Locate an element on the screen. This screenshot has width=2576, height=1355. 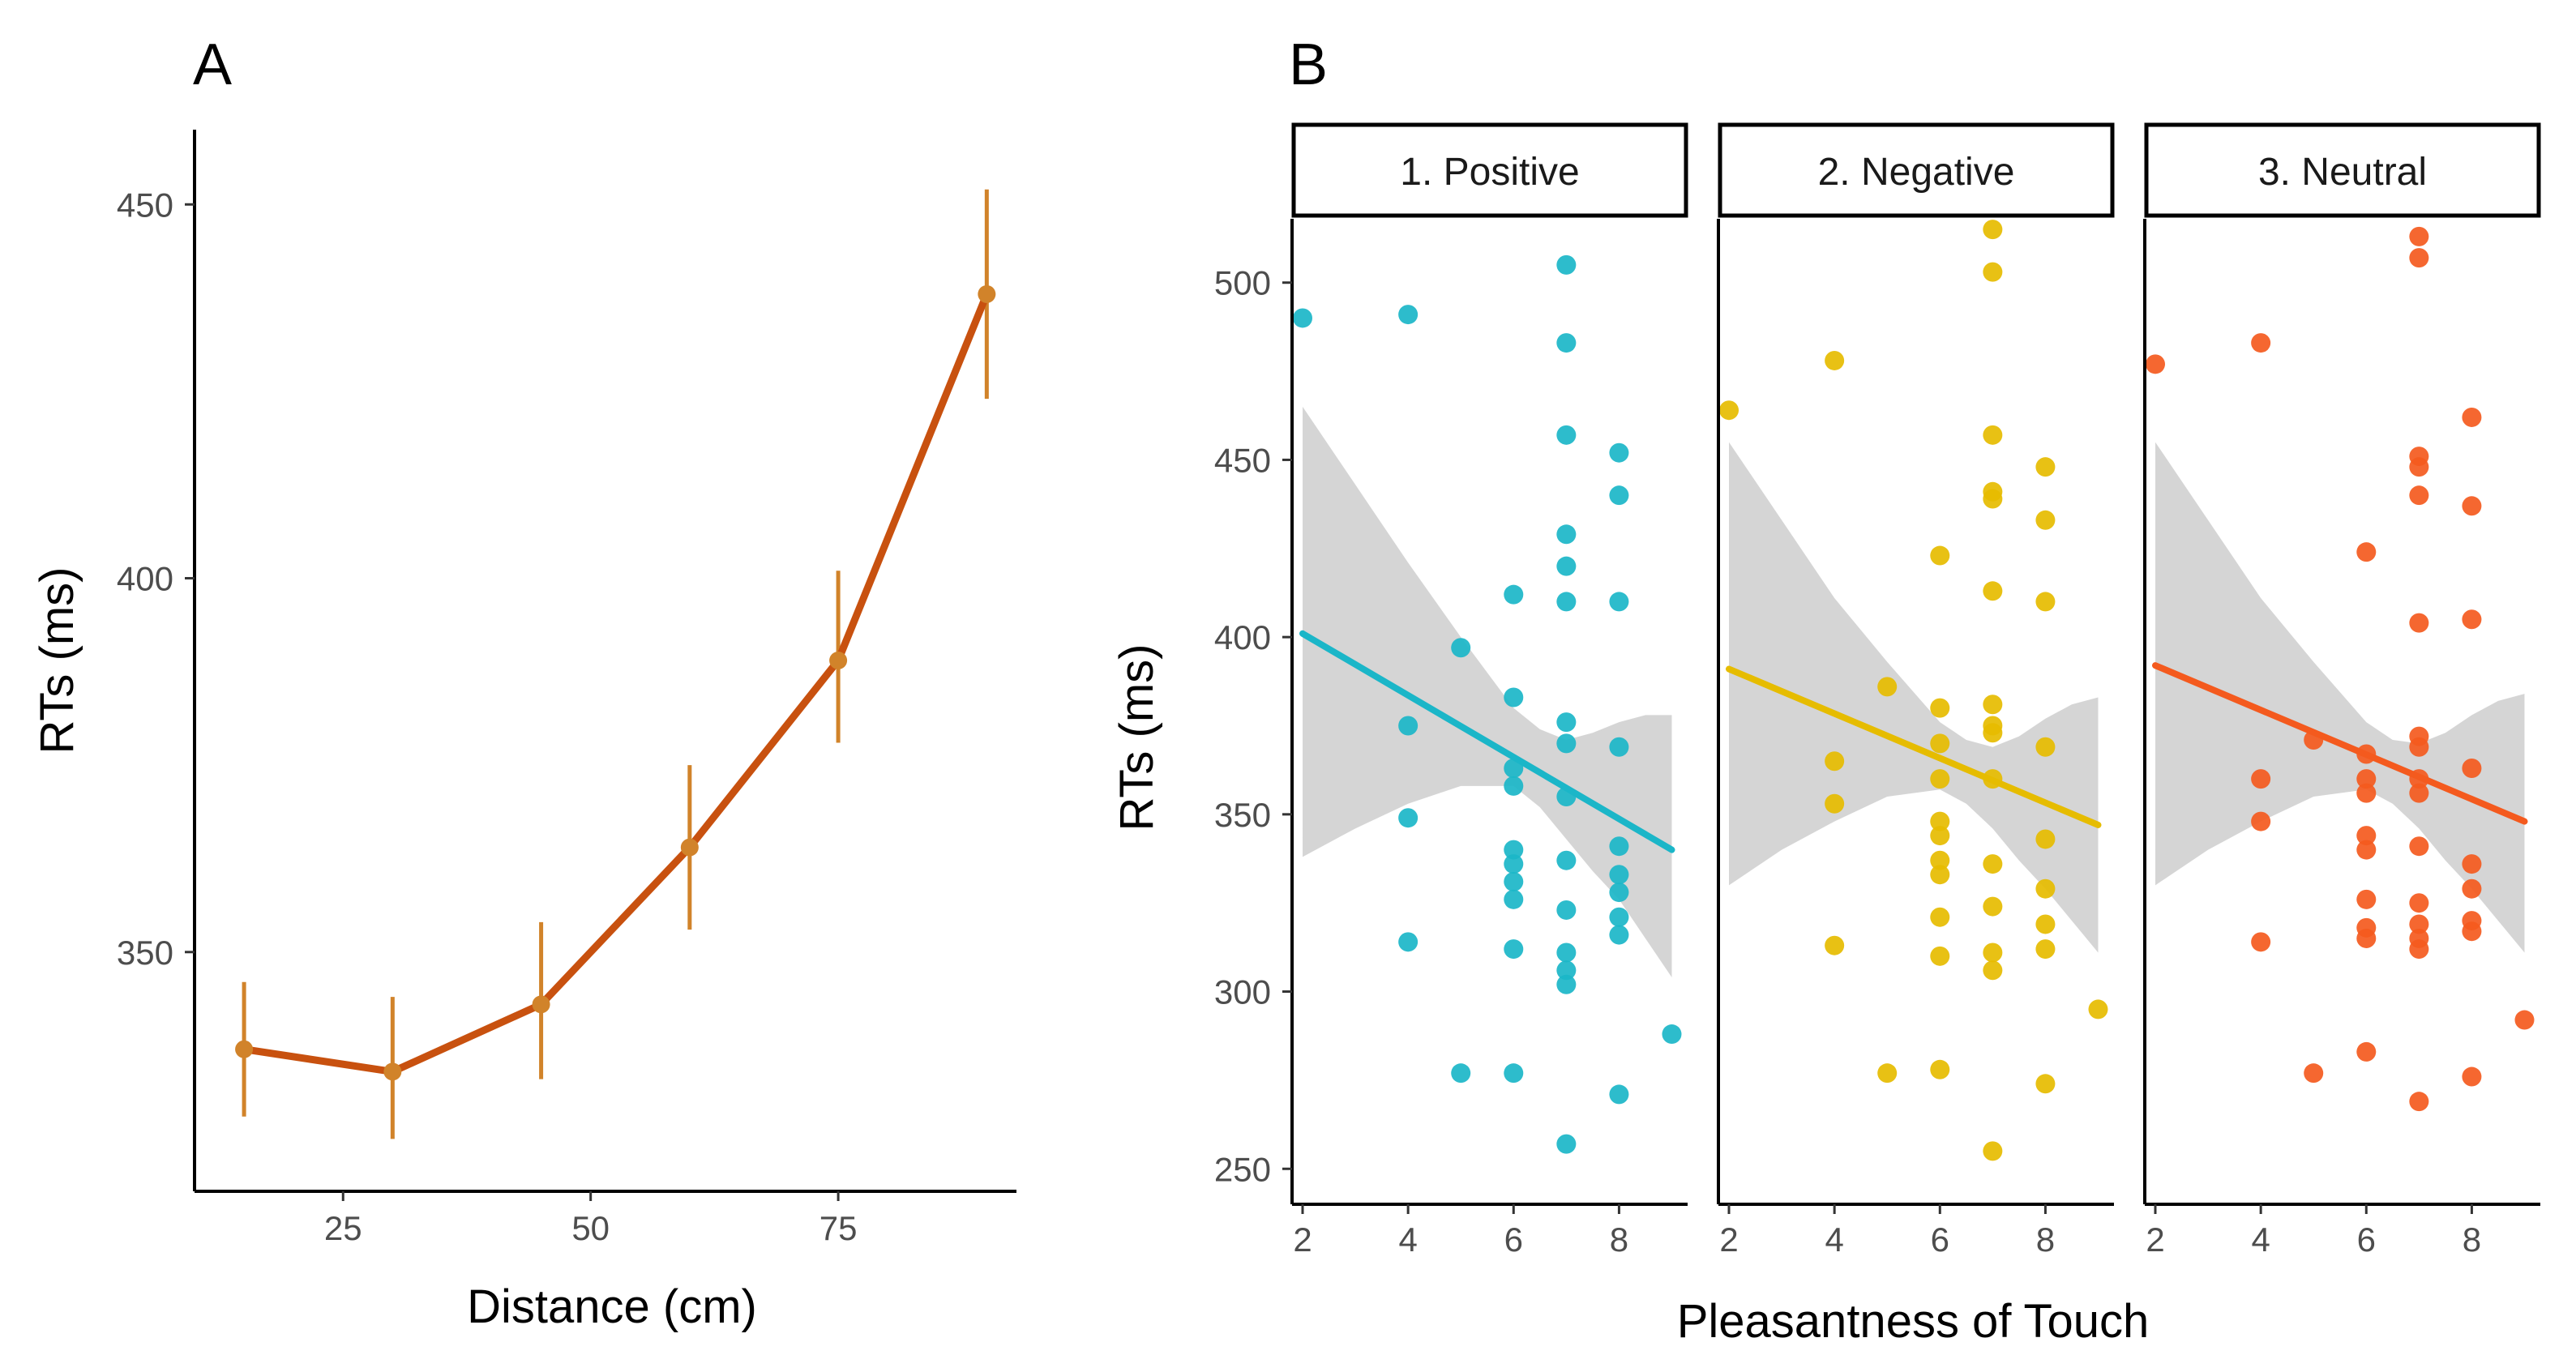
x-tick-label: 75 is located at coordinates (838, 1228).